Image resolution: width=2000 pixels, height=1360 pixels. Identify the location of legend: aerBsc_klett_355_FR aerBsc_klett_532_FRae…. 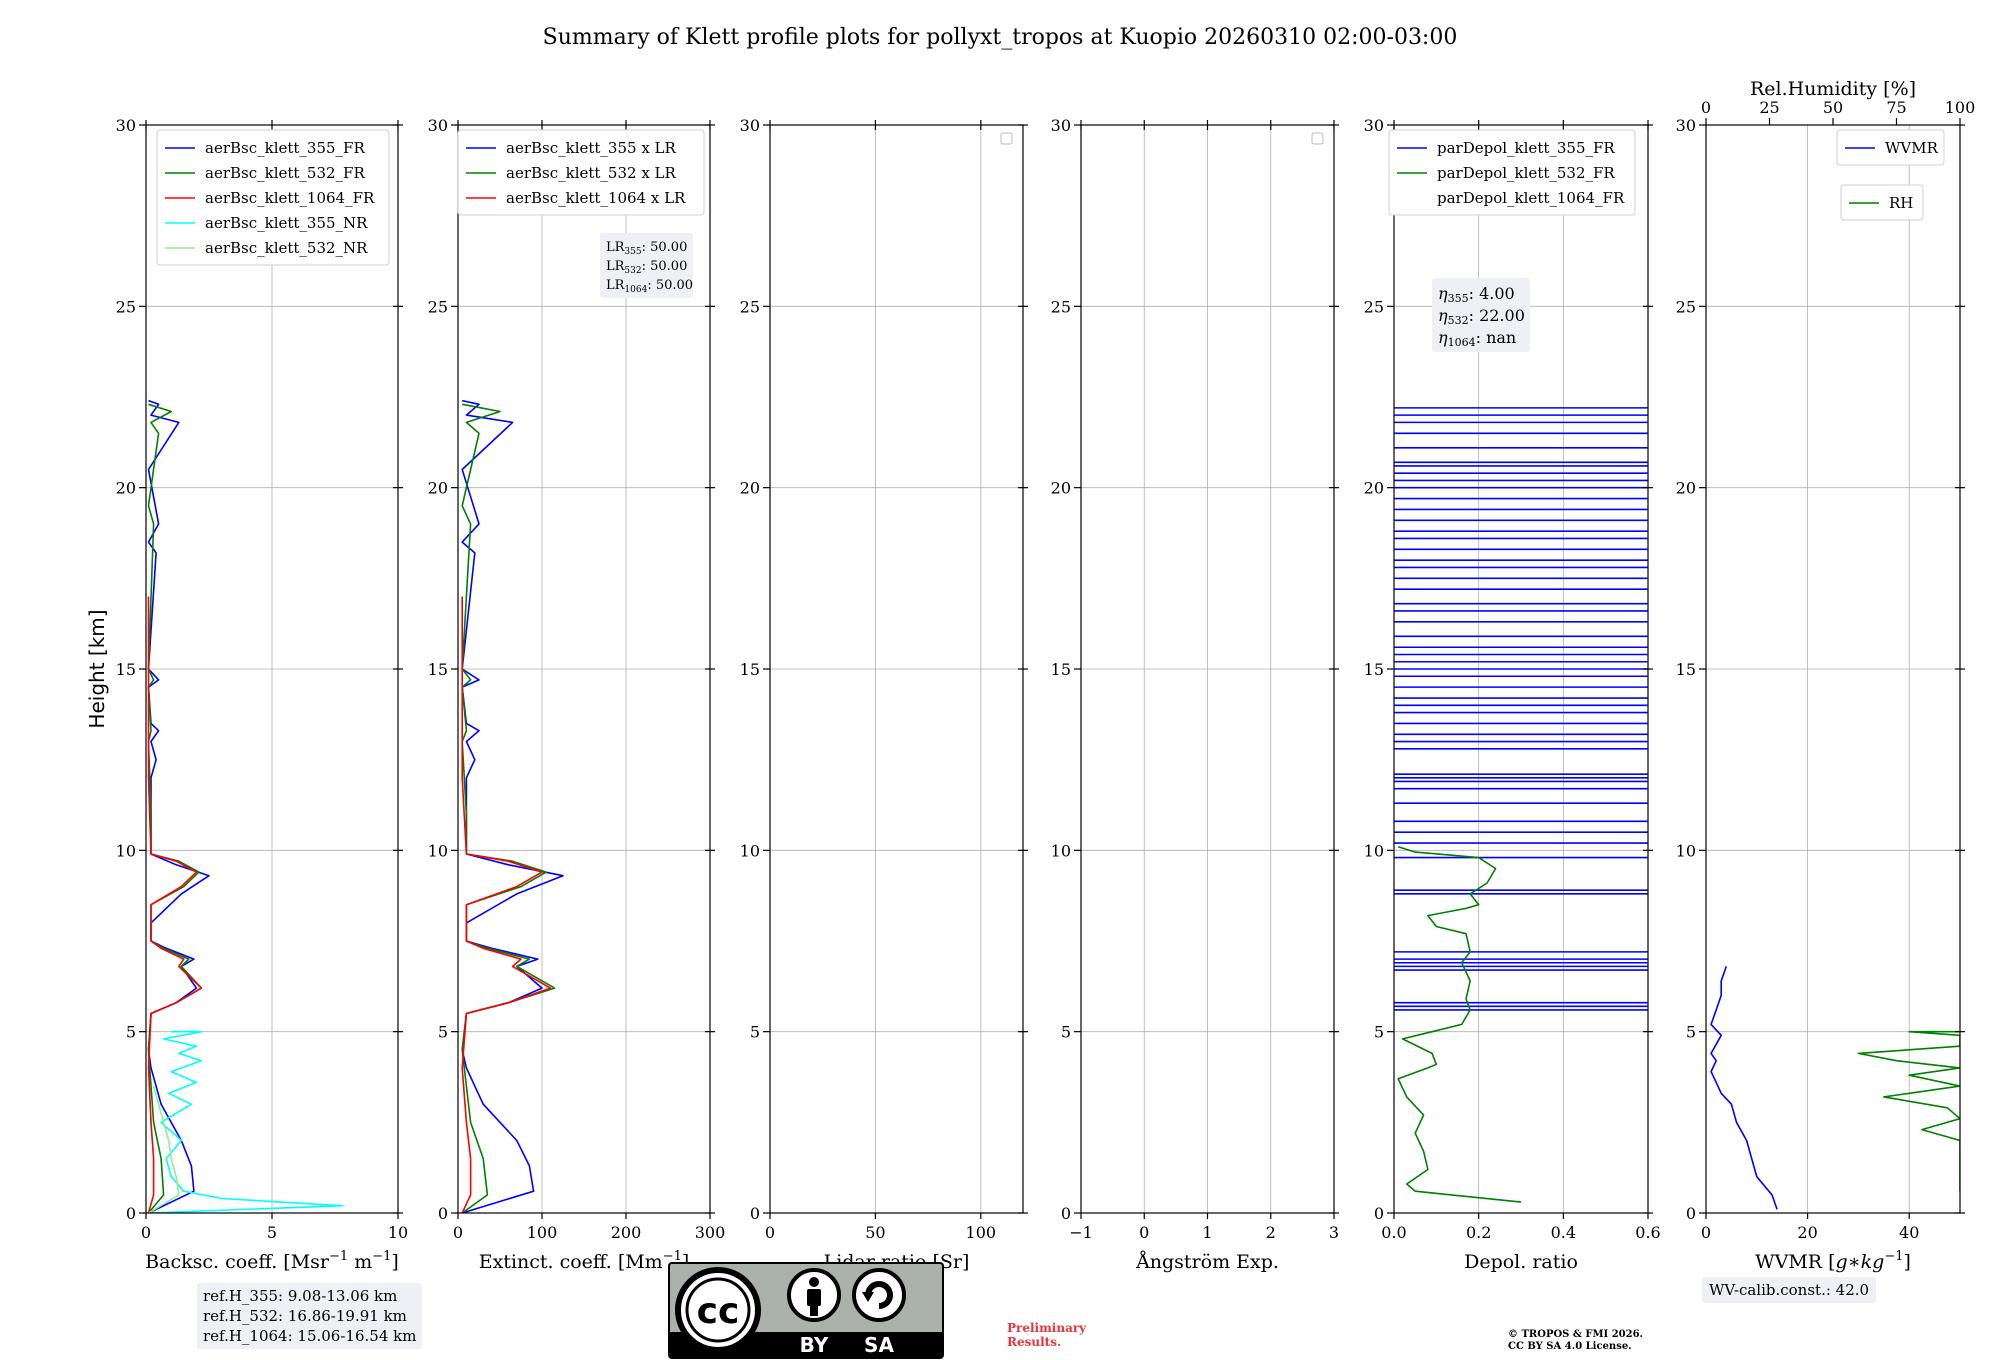
(273, 197).